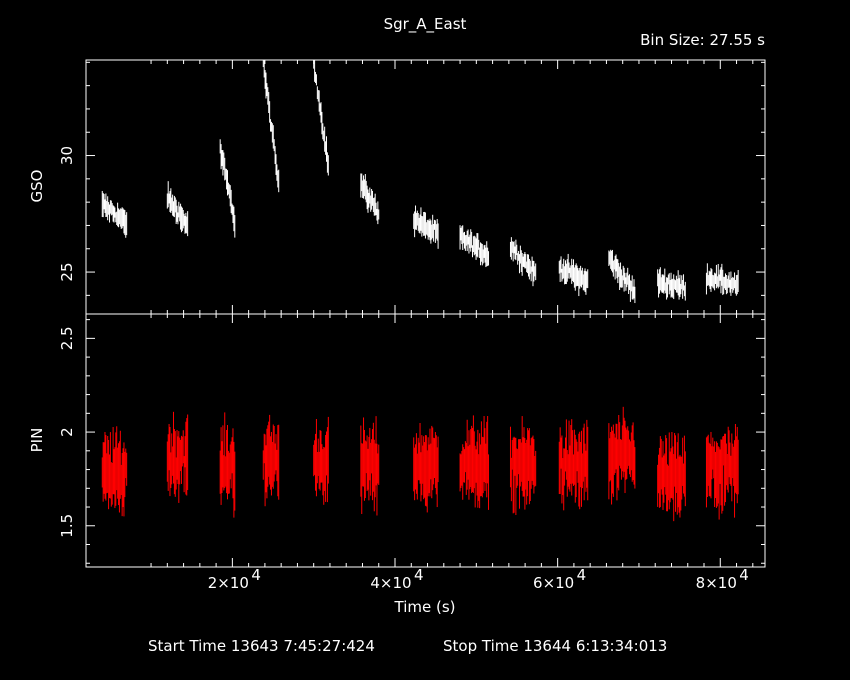 This screenshot has width=850, height=680. What do you see at coordinates (390, 583) in the screenshot?
I see `x-tick-label: 4×10` at bounding box center [390, 583].